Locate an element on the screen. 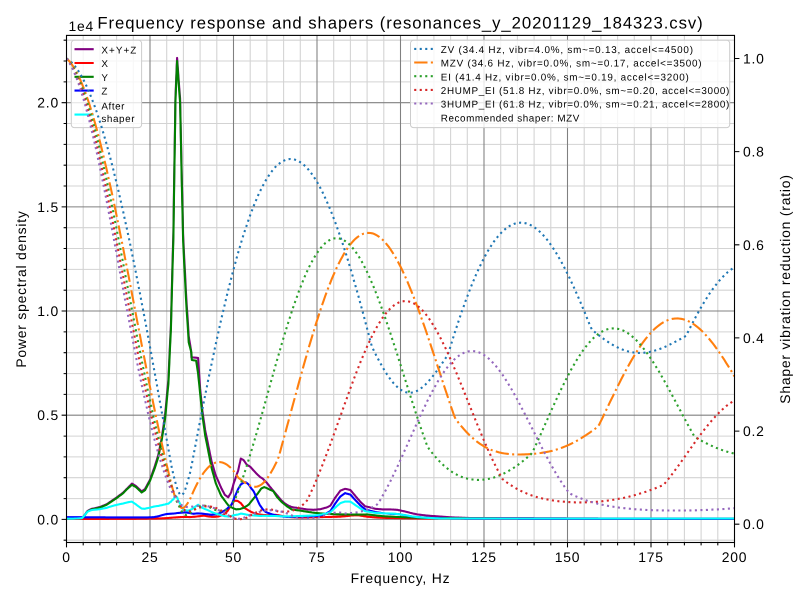 Image resolution: width=800 pixels, height=600 pixels. svg-text: Power spectral density is located at coordinates (21, 288).